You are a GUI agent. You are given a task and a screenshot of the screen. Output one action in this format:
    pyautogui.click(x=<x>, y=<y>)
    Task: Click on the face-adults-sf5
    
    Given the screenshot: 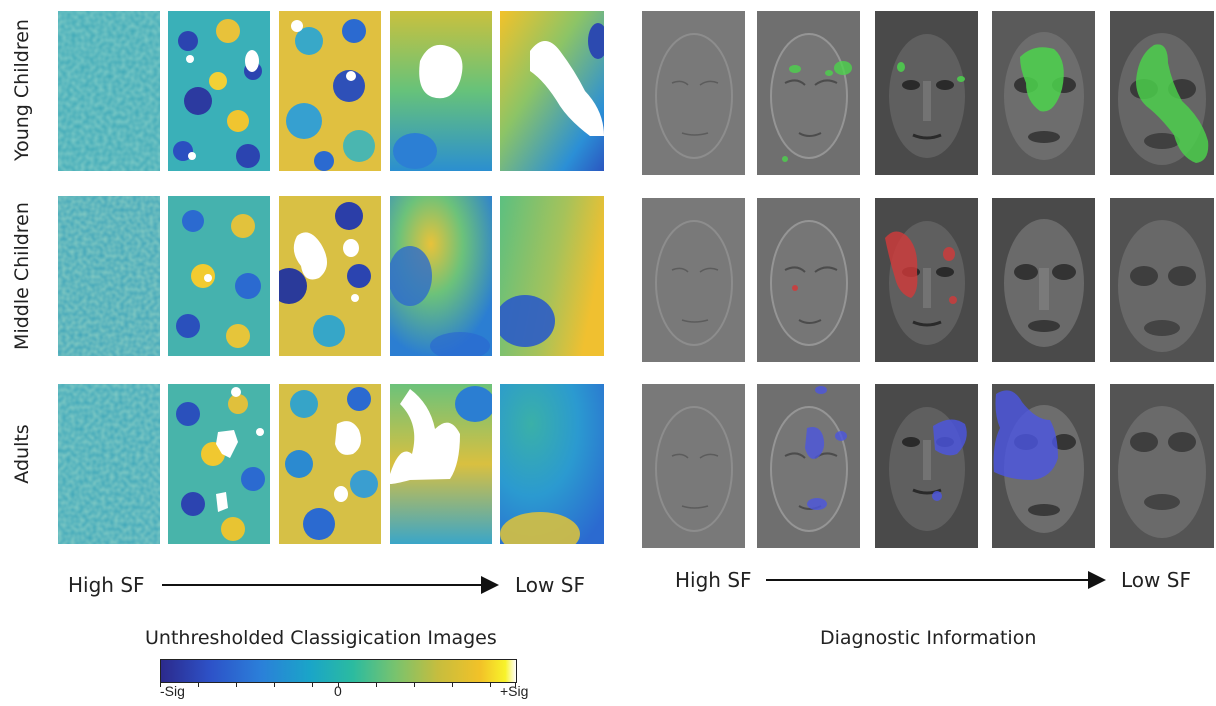 What is the action you would take?
    pyautogui.click(x=1162, y=466)
    